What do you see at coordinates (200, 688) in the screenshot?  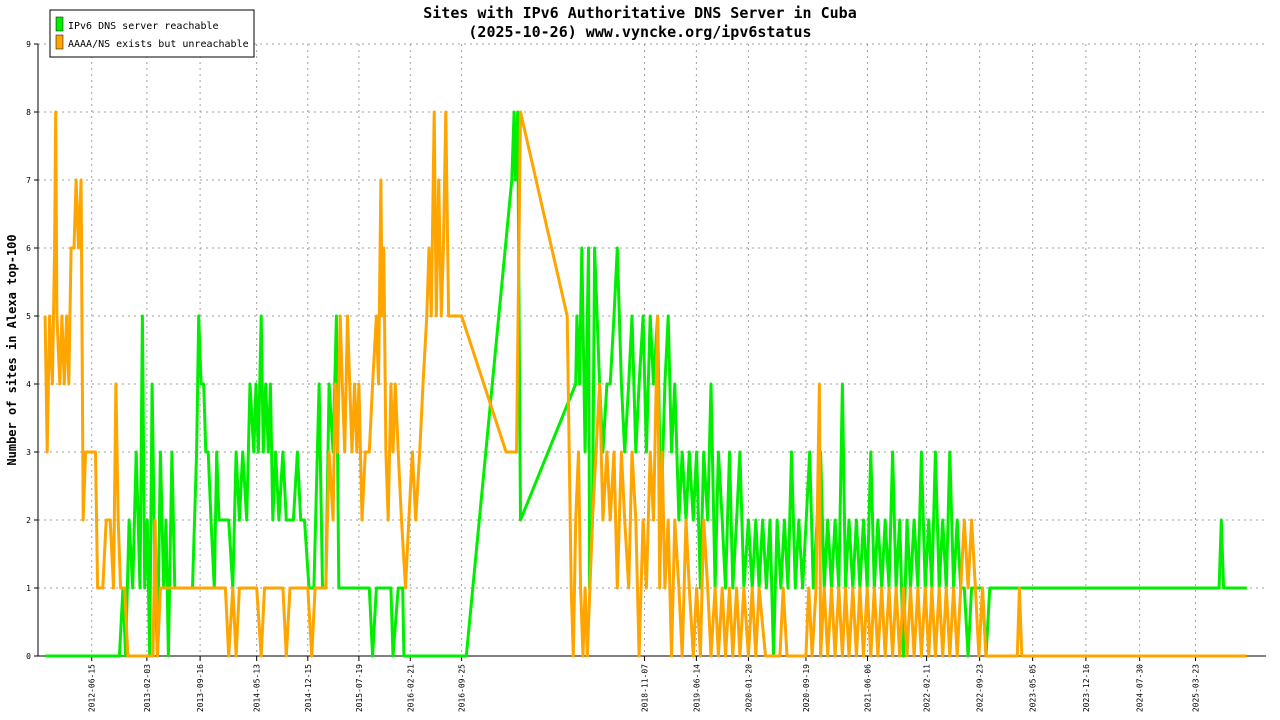 I see `x-tick-label: 2013-09-16` at bounding box center [200, 688].